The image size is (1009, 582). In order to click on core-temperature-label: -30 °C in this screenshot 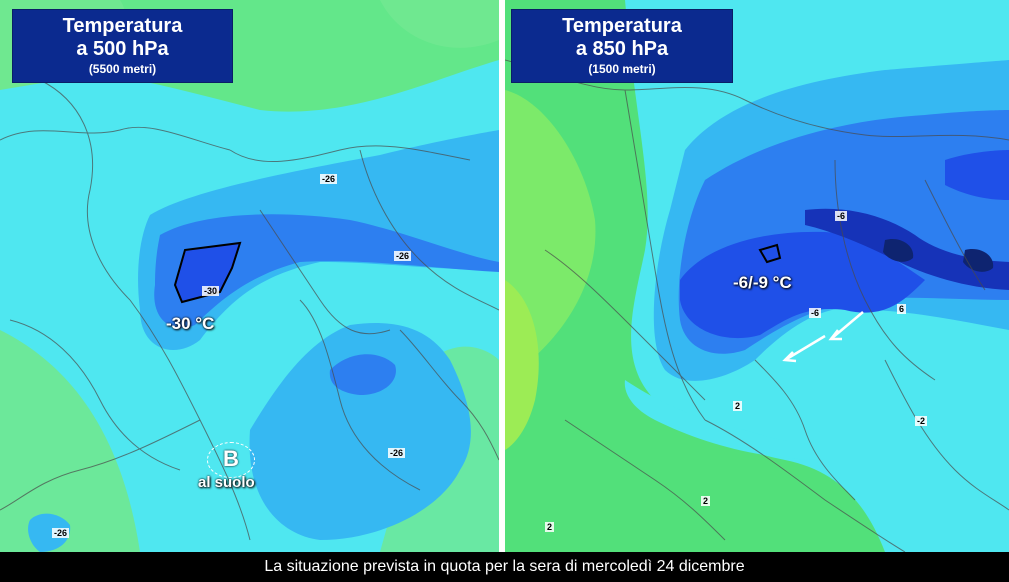, I will do `click(190, 323)`.